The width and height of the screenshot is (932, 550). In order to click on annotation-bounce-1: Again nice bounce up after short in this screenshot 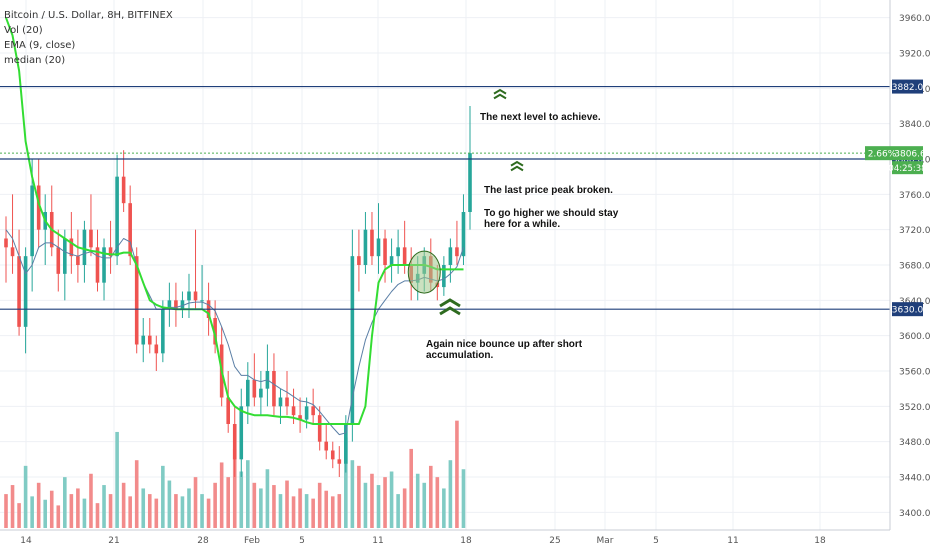, I will do `click(504, 344)`.